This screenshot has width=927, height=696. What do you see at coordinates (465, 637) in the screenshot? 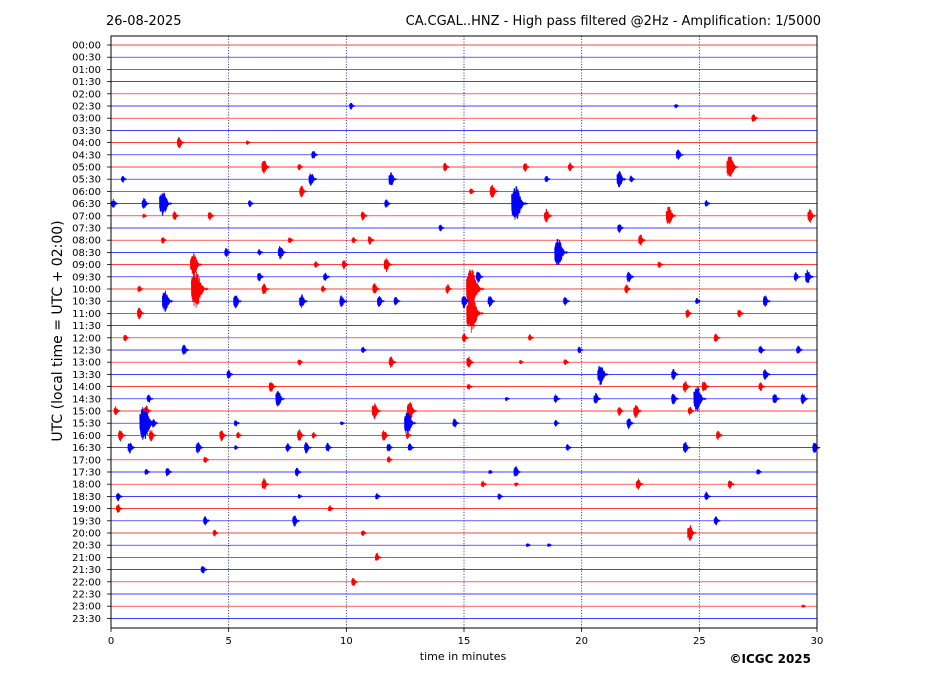
I see `x-tick-labels: 0 5 10 15 20 25 30` at bounding box center [465, 637].